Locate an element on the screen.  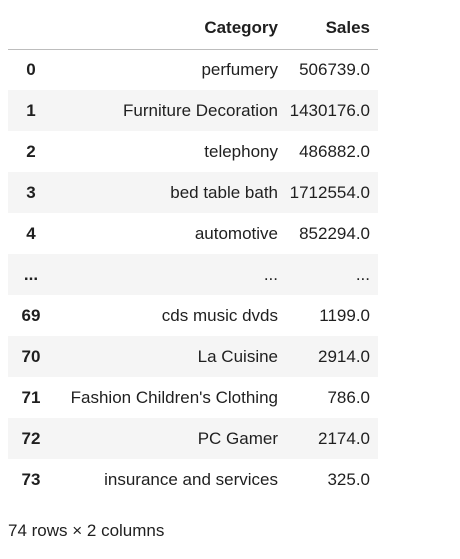
cell-sales: 1430176.0 is located at coordinates (329, 110).